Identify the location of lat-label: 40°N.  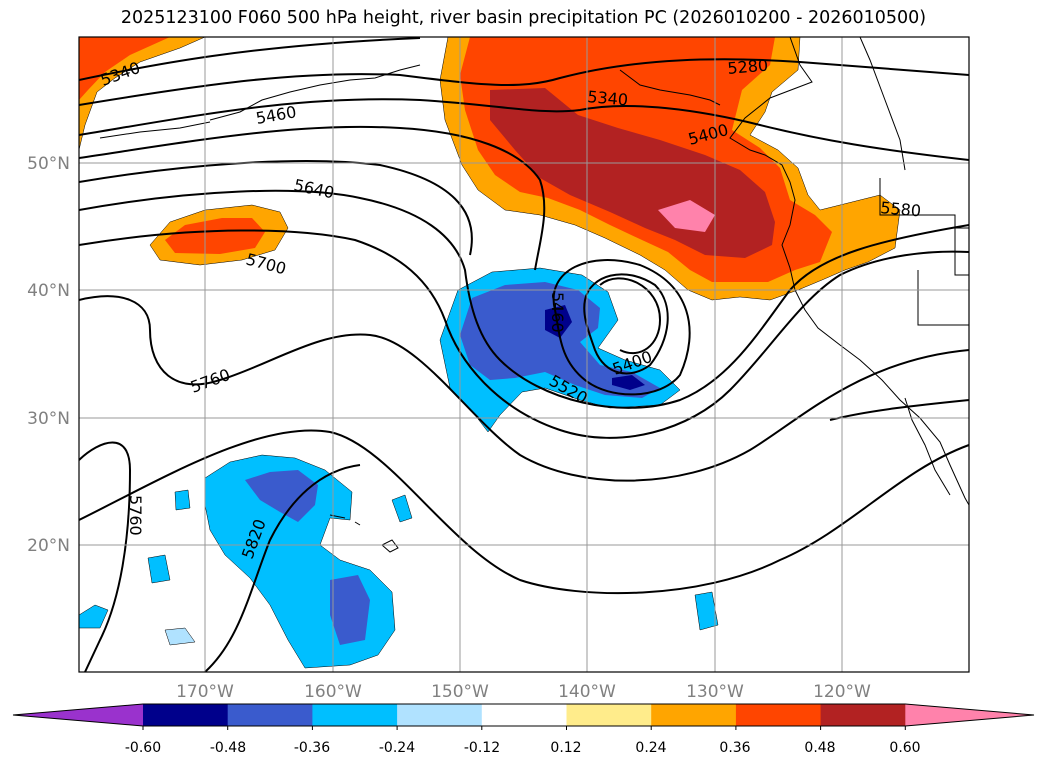
(48, 291).